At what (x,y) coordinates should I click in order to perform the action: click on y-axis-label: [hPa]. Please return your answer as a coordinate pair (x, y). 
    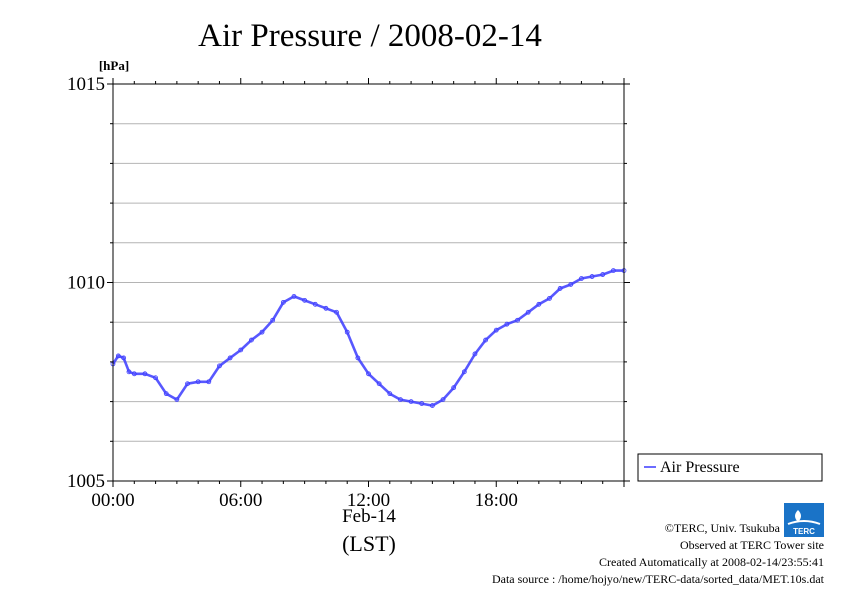
    Looking at the image, I should click on (114, 65).